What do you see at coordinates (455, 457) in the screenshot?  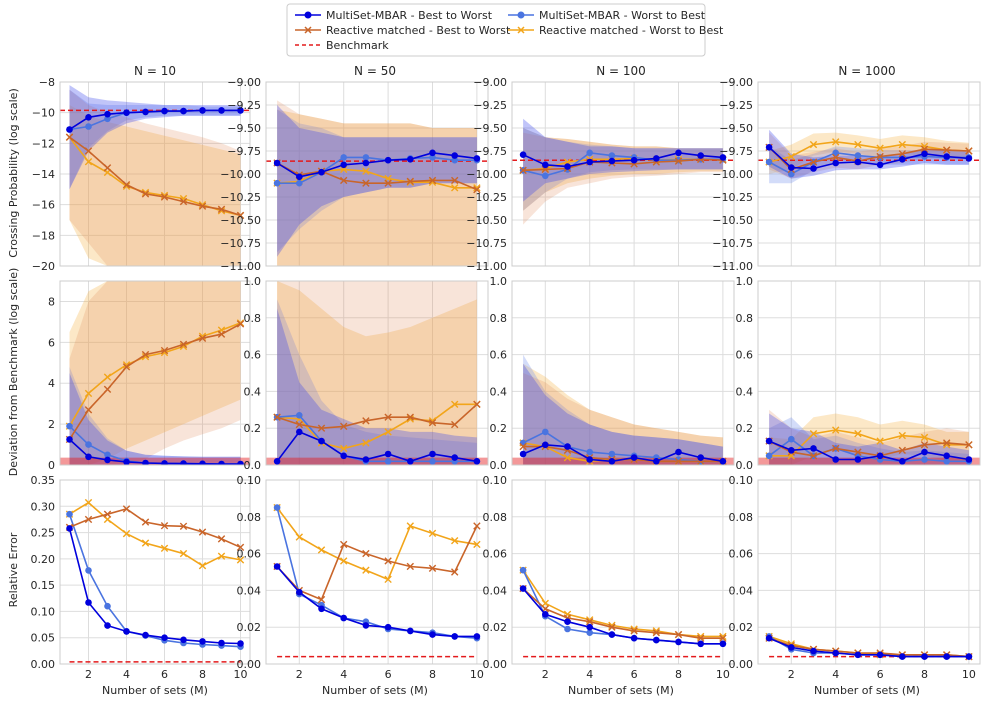 I see `panel-r2-c2-point-multiset-mbar-best-to-worst` at bounding box center [455, 457].